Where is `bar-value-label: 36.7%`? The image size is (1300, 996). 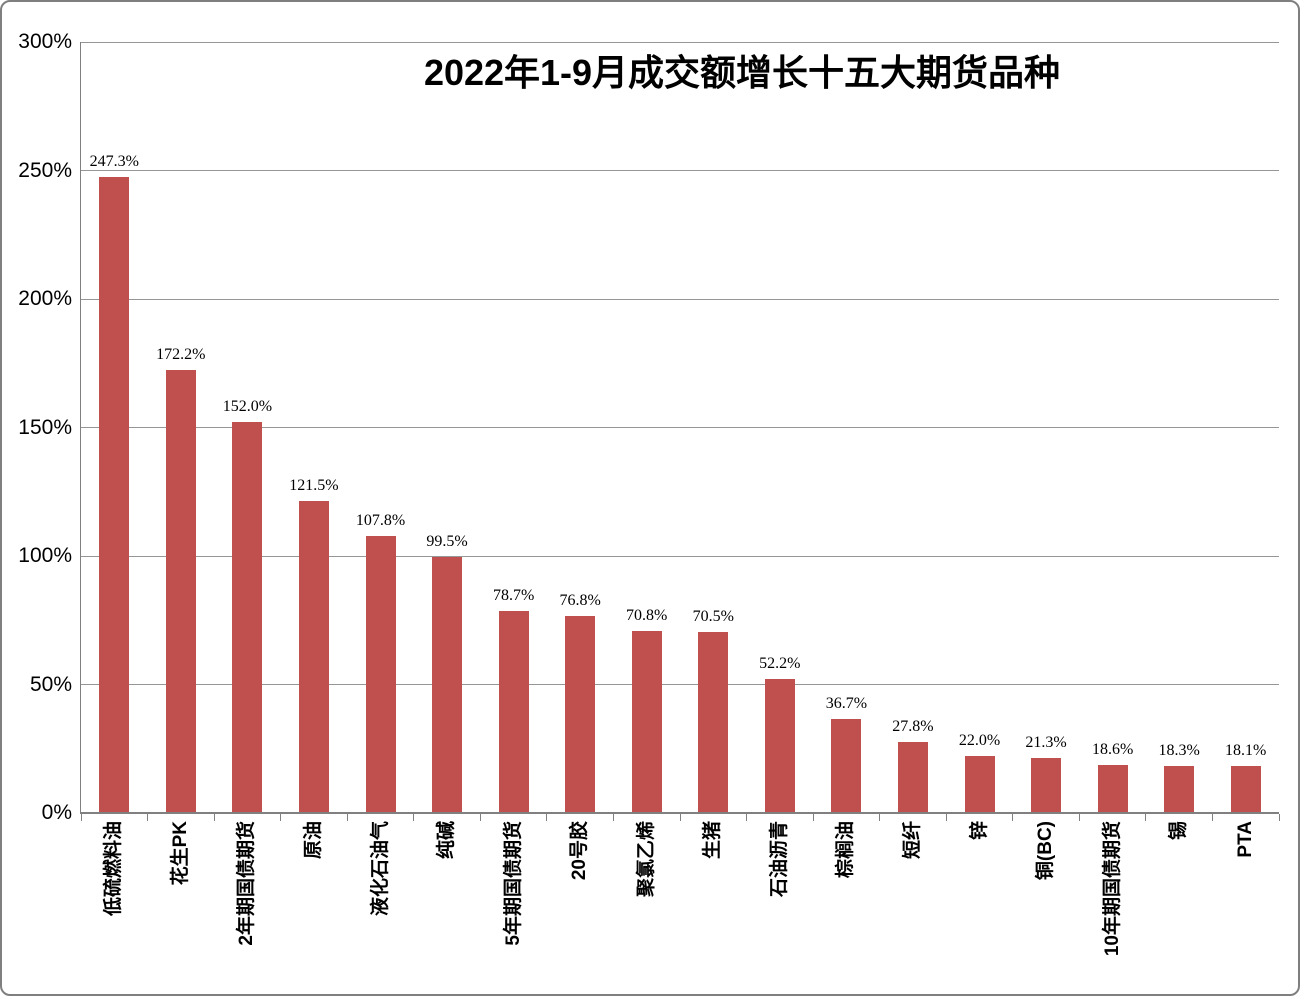 bar-value-label: 36.7% is located at coordinates (846, 703).